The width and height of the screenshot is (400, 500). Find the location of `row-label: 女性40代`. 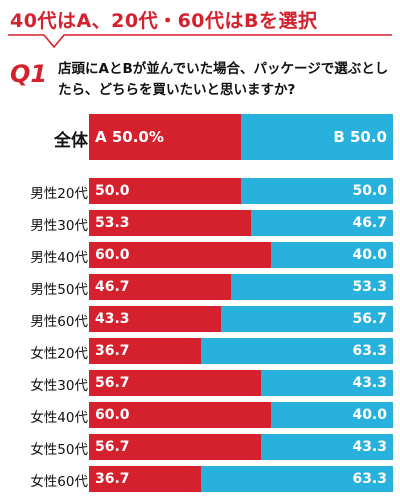

row-label: 女性40代 is located at coordinates (59, 418).